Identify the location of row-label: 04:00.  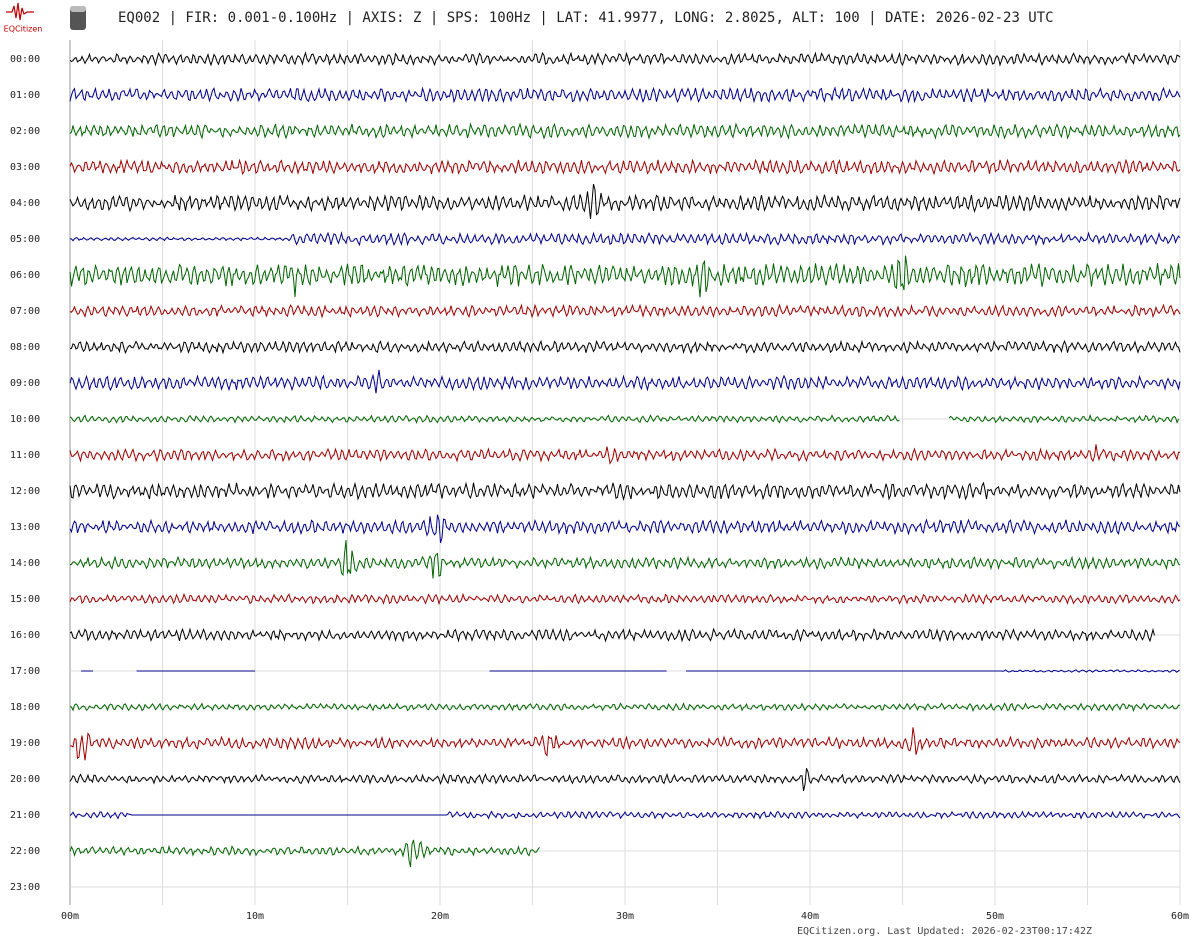
(25, 203).